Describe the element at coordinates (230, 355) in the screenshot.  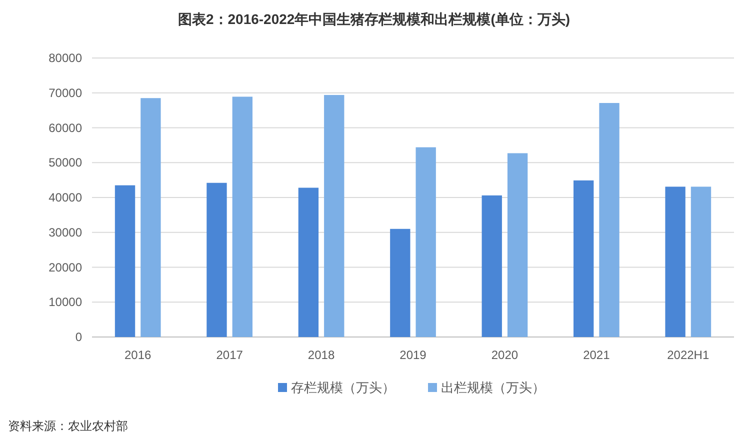
I see `x-tick-label: 2017` at that location.